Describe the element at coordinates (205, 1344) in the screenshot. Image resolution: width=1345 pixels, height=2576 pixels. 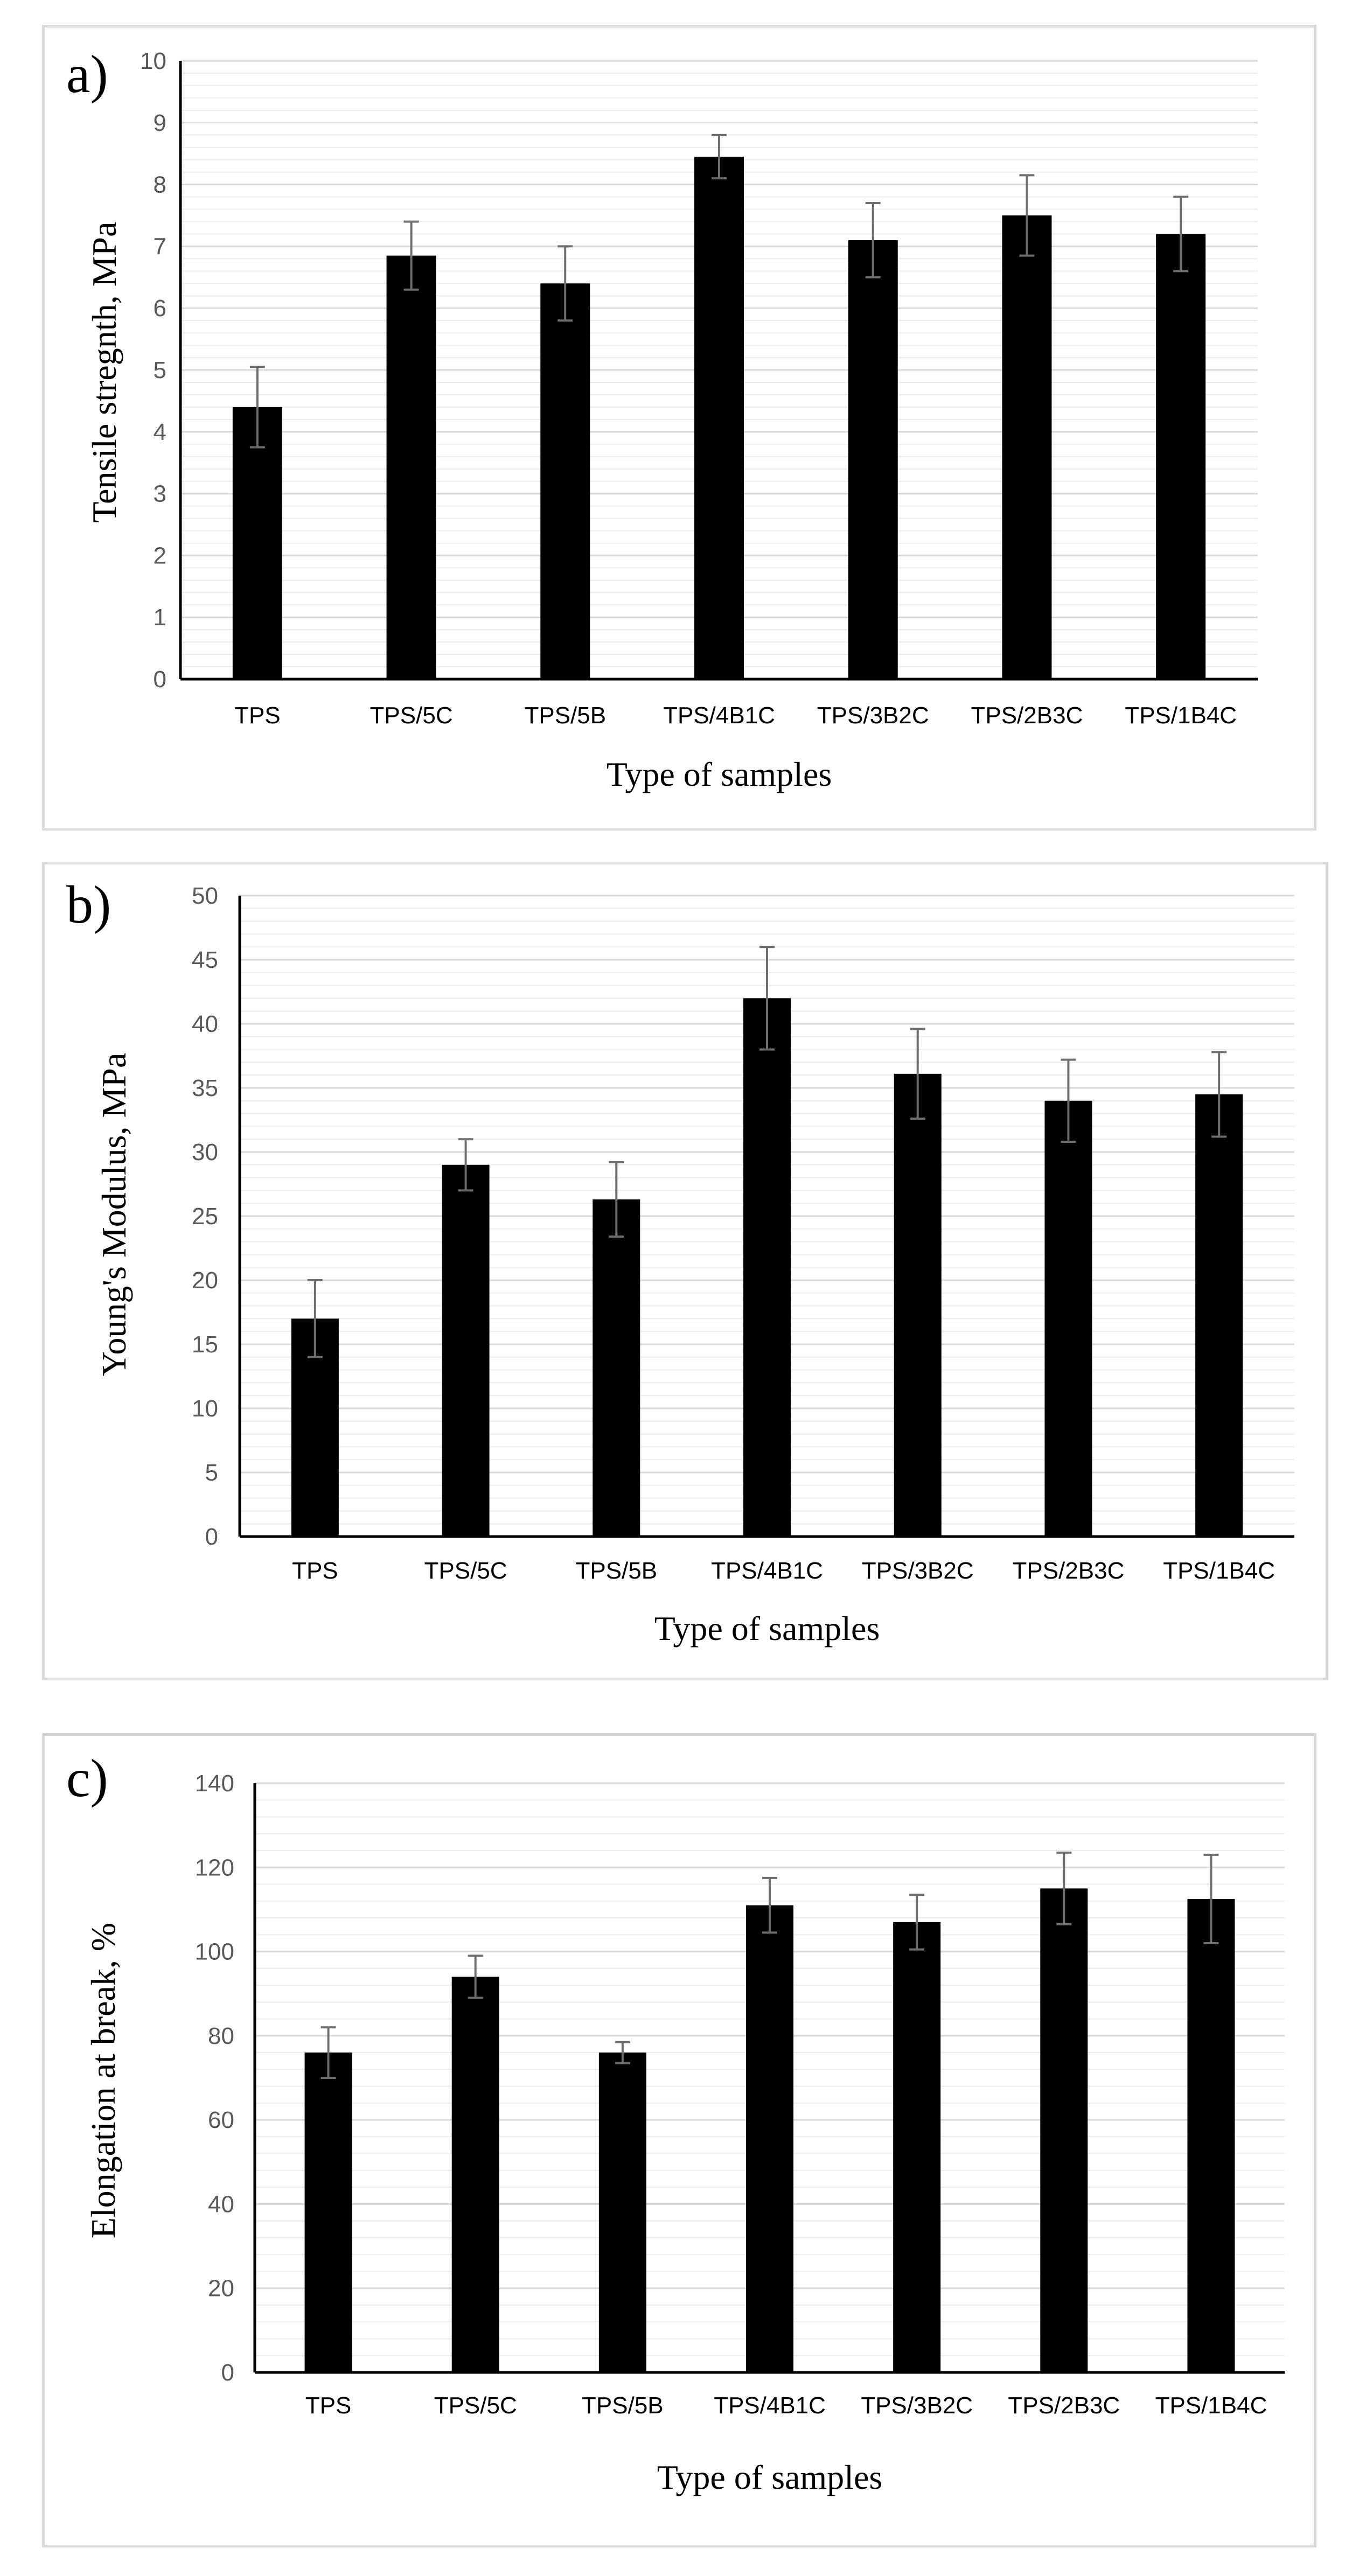
I see `y-tick-label: 15` at that location.